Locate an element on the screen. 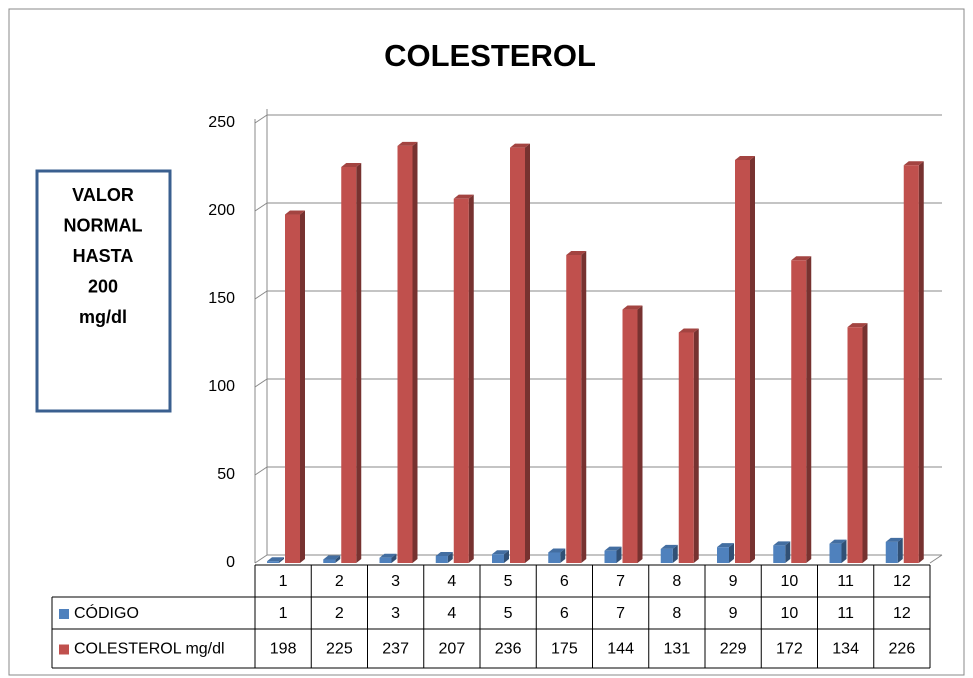  table-value: 3 is located at coordinates (395, 613).